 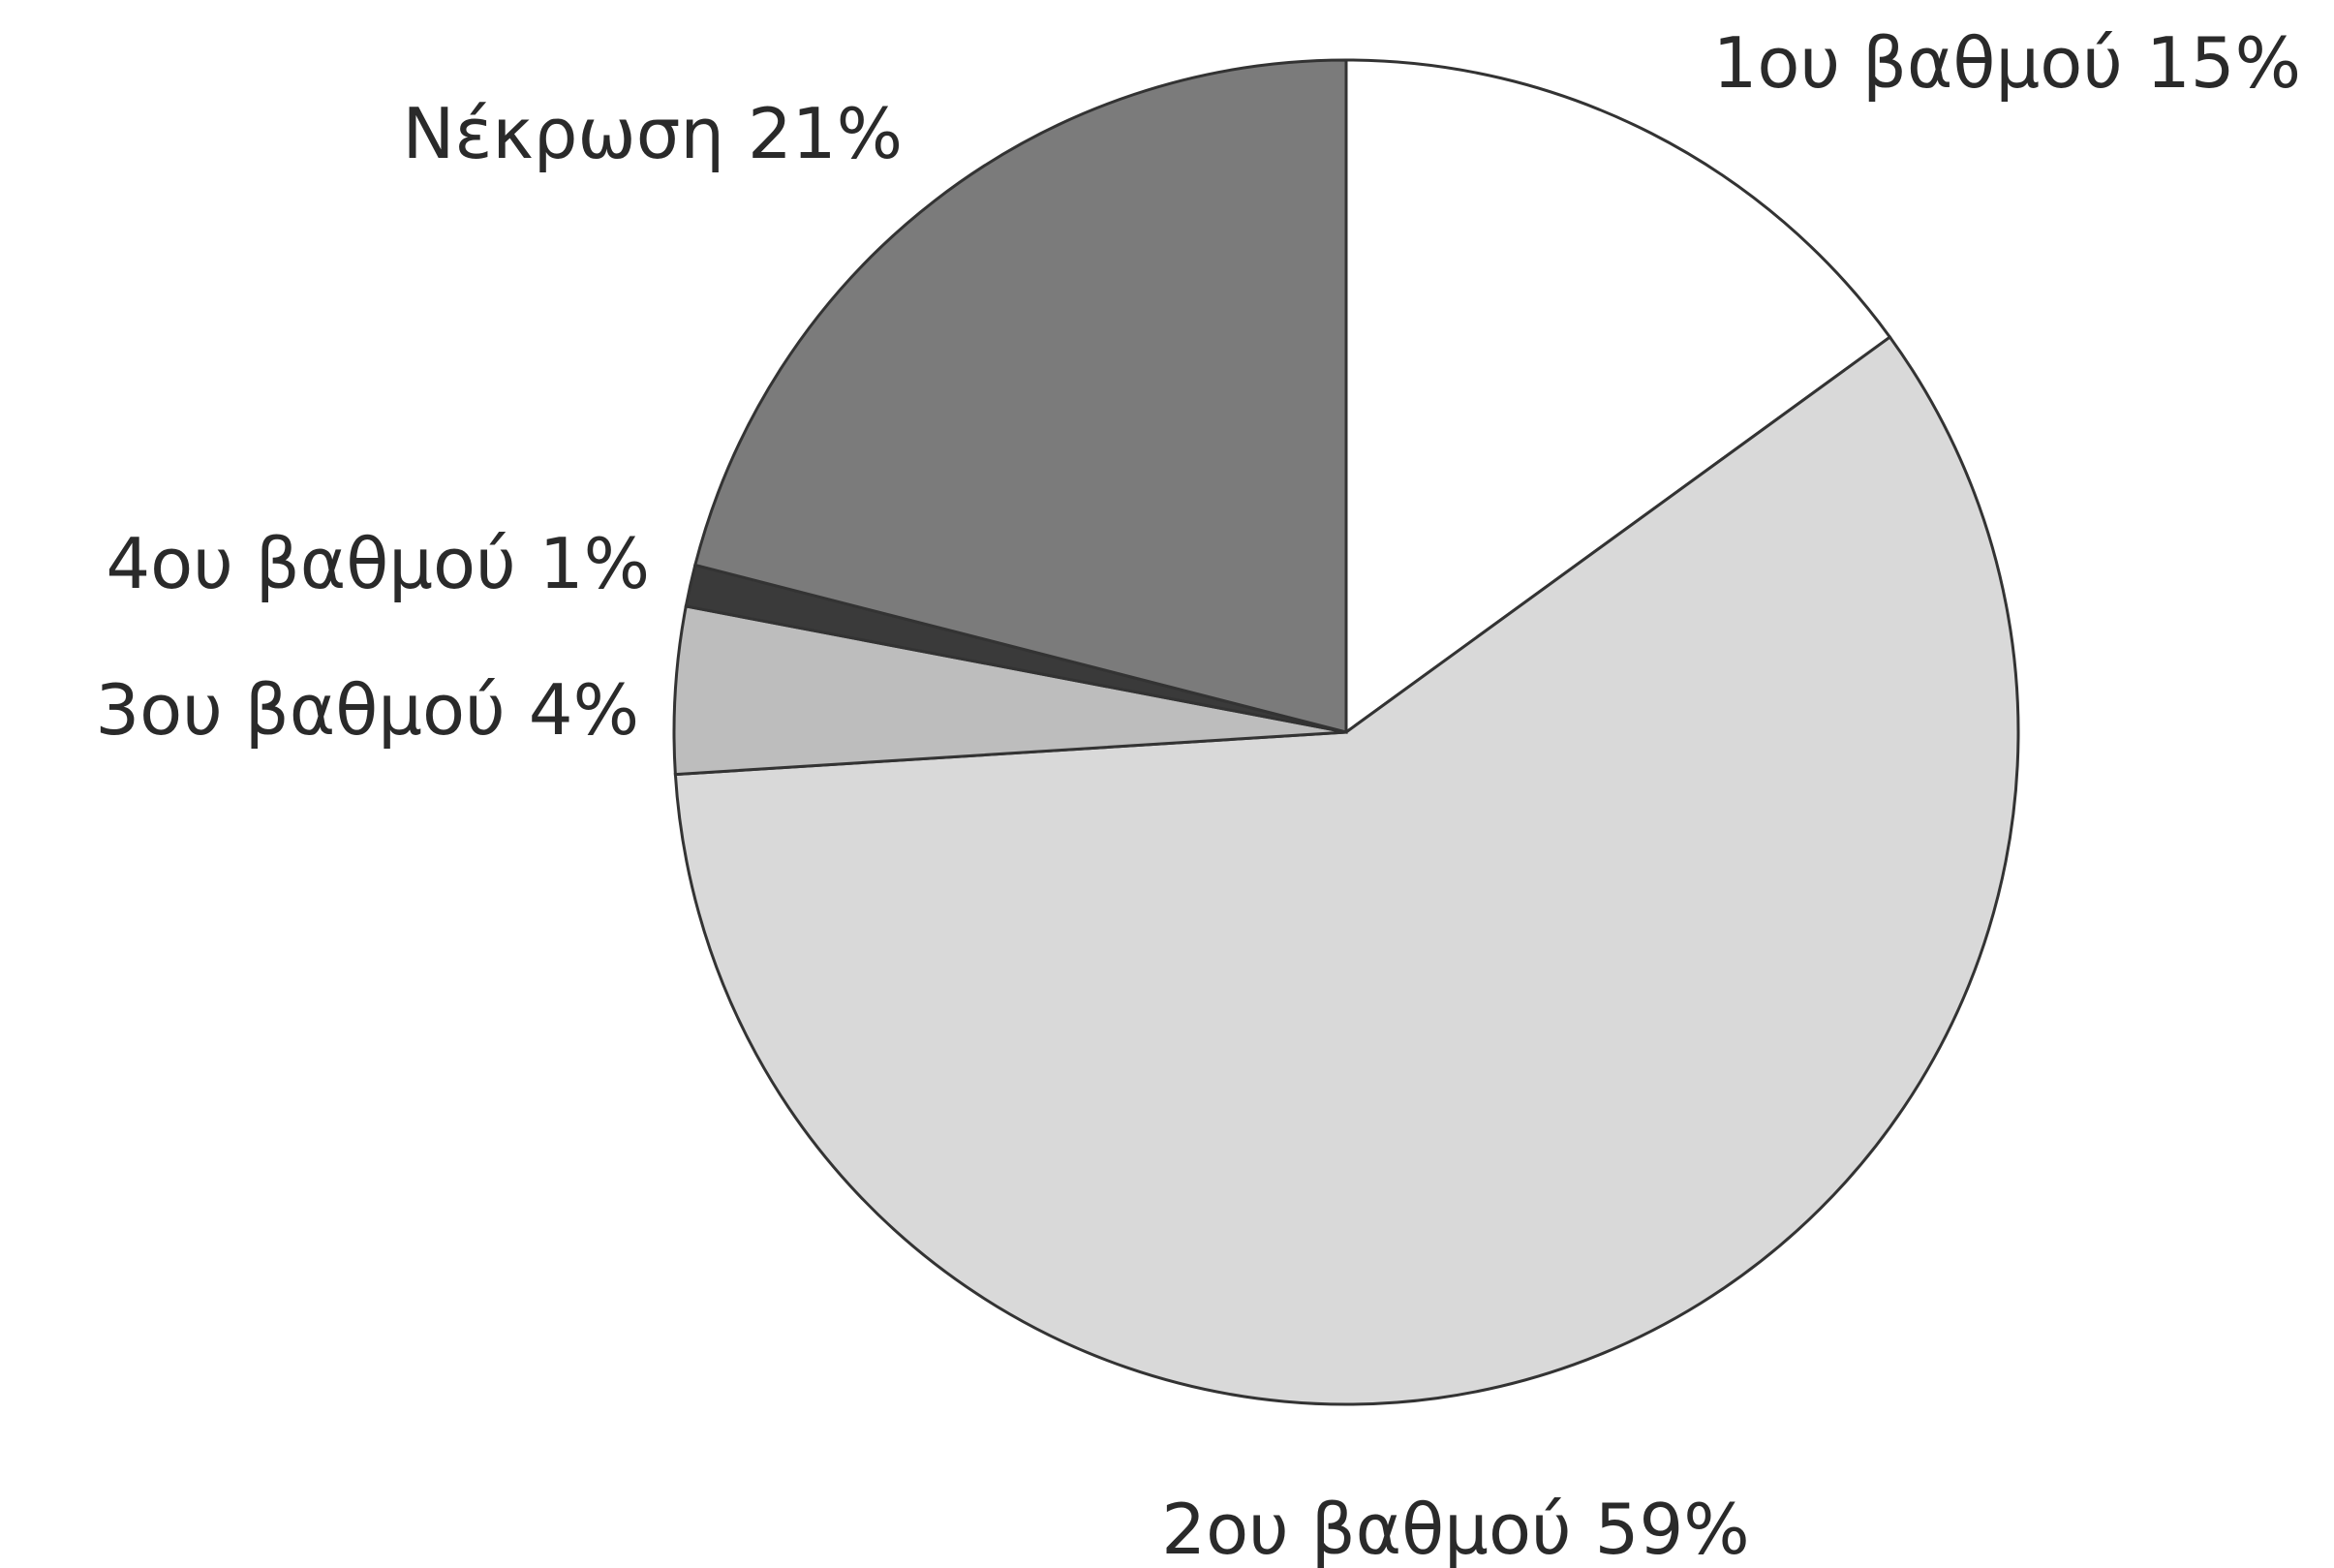 What do you see at coordinates (2223, 63) in the screenshot?
I see `slice-value-label: 15%` at bounding box center [2223, 63].